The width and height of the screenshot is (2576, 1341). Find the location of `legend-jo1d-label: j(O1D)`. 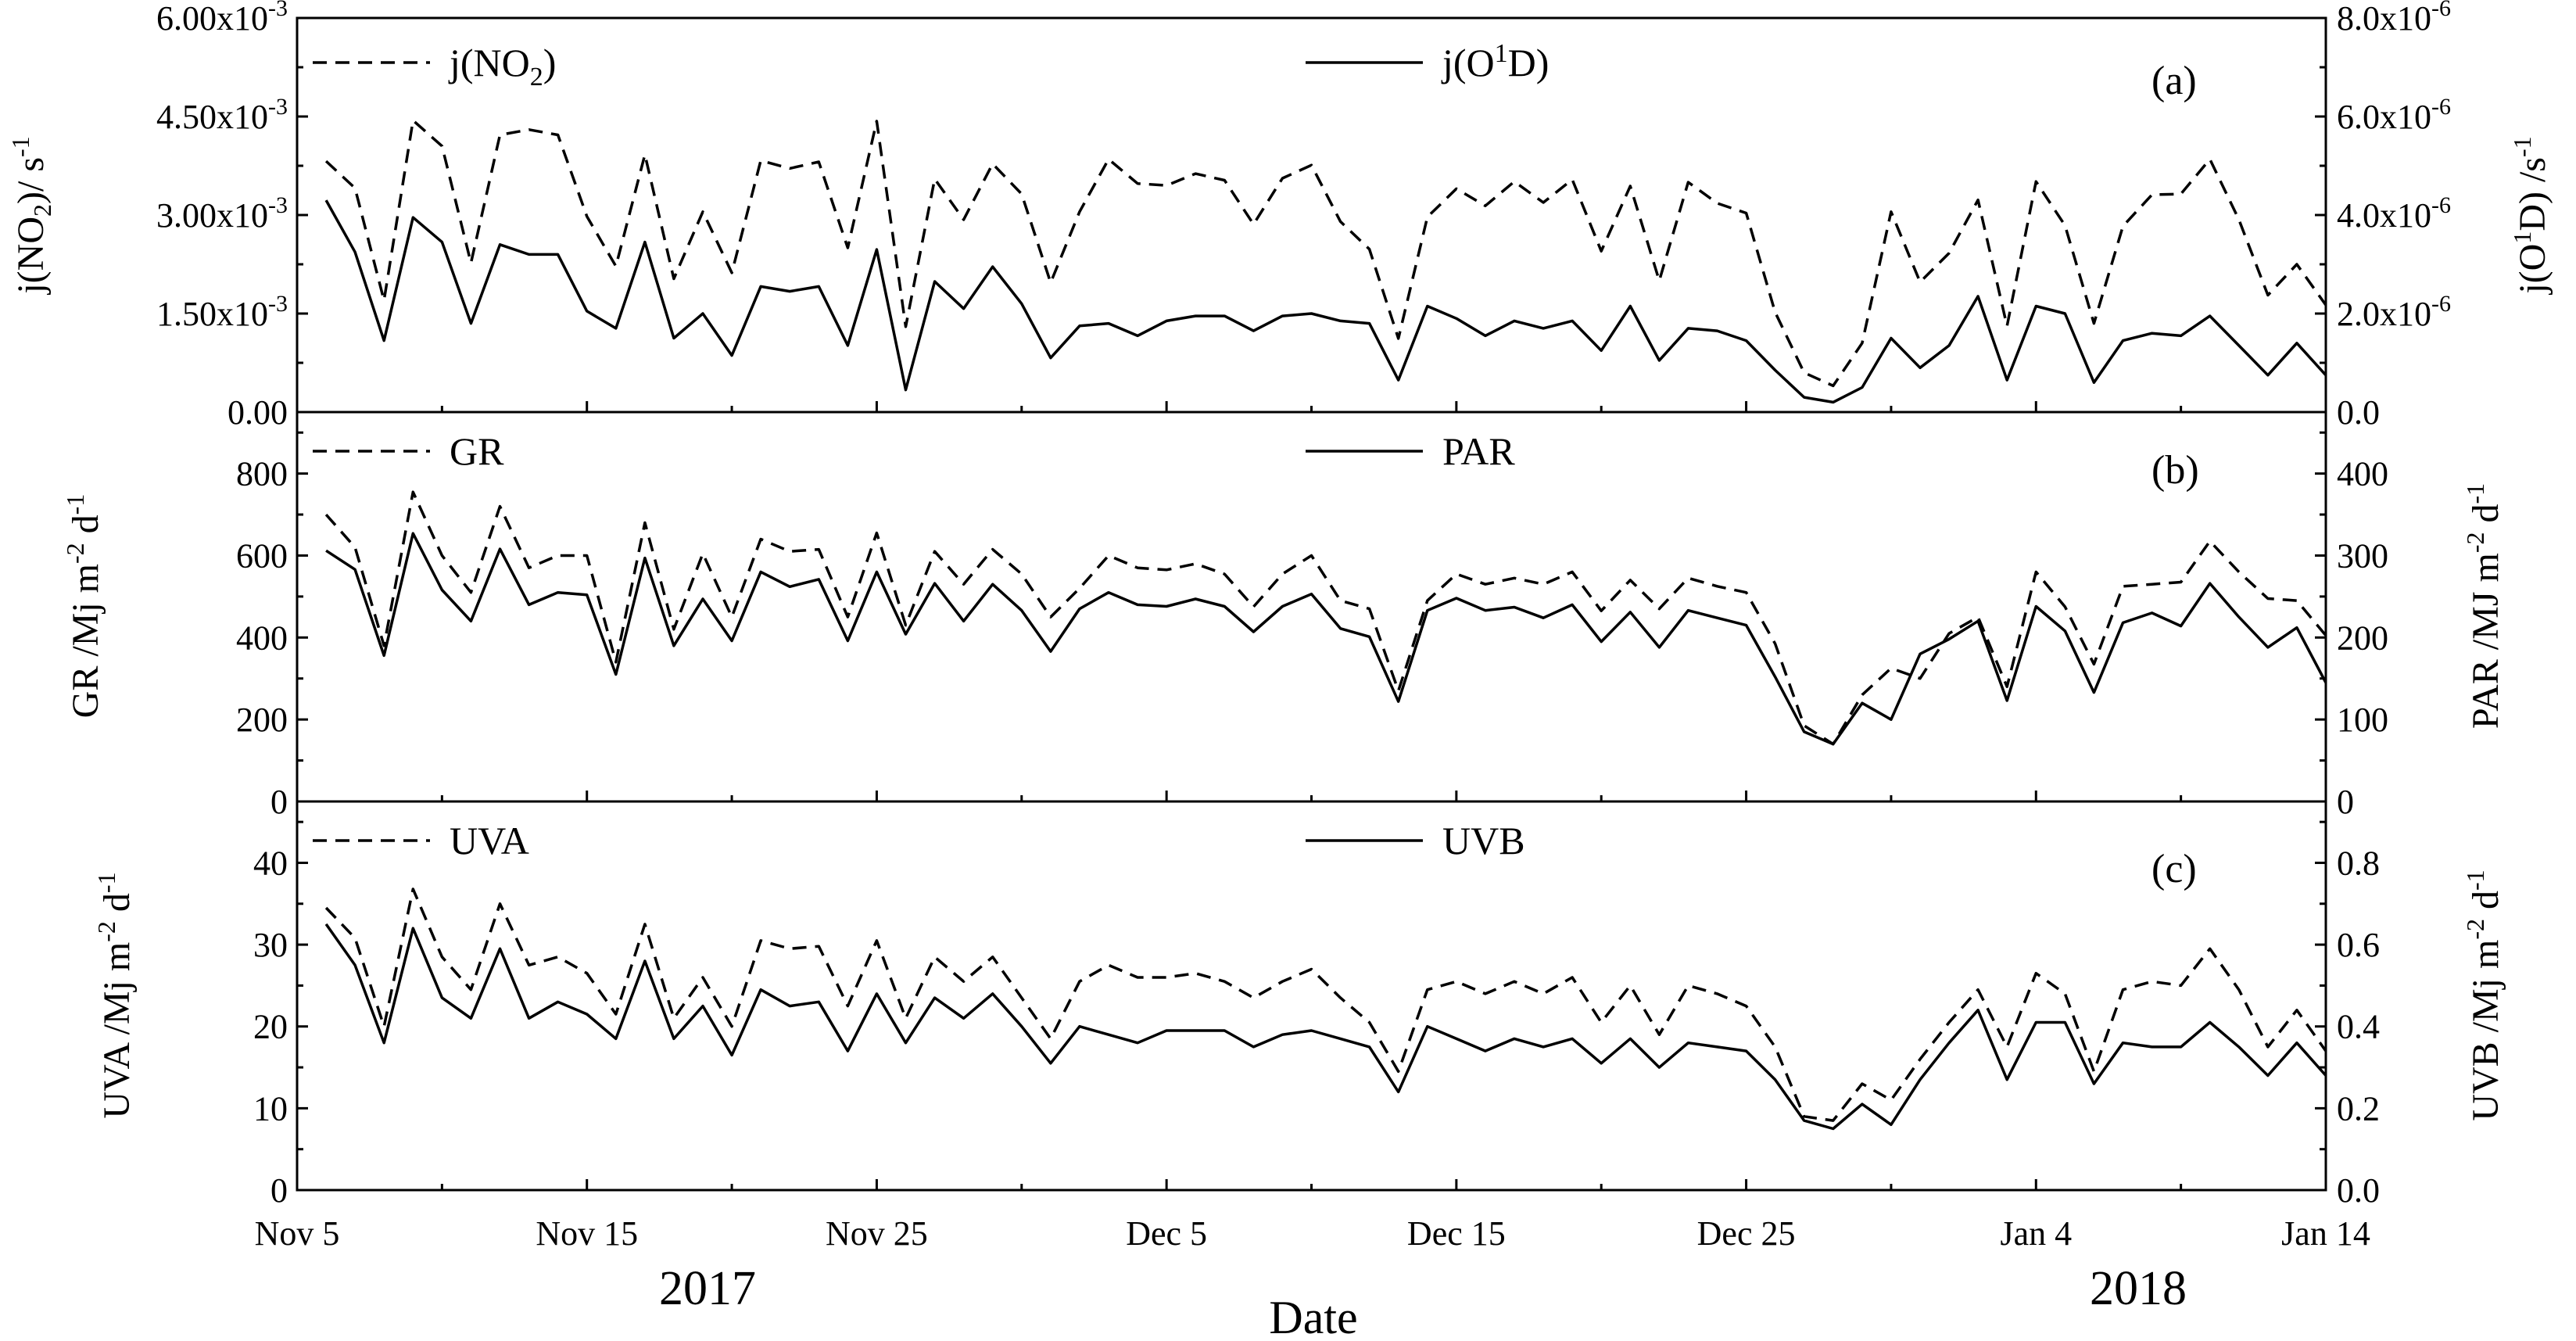

legend-jo1d-label: j(O1D) is located at coordinates (1495, 61).